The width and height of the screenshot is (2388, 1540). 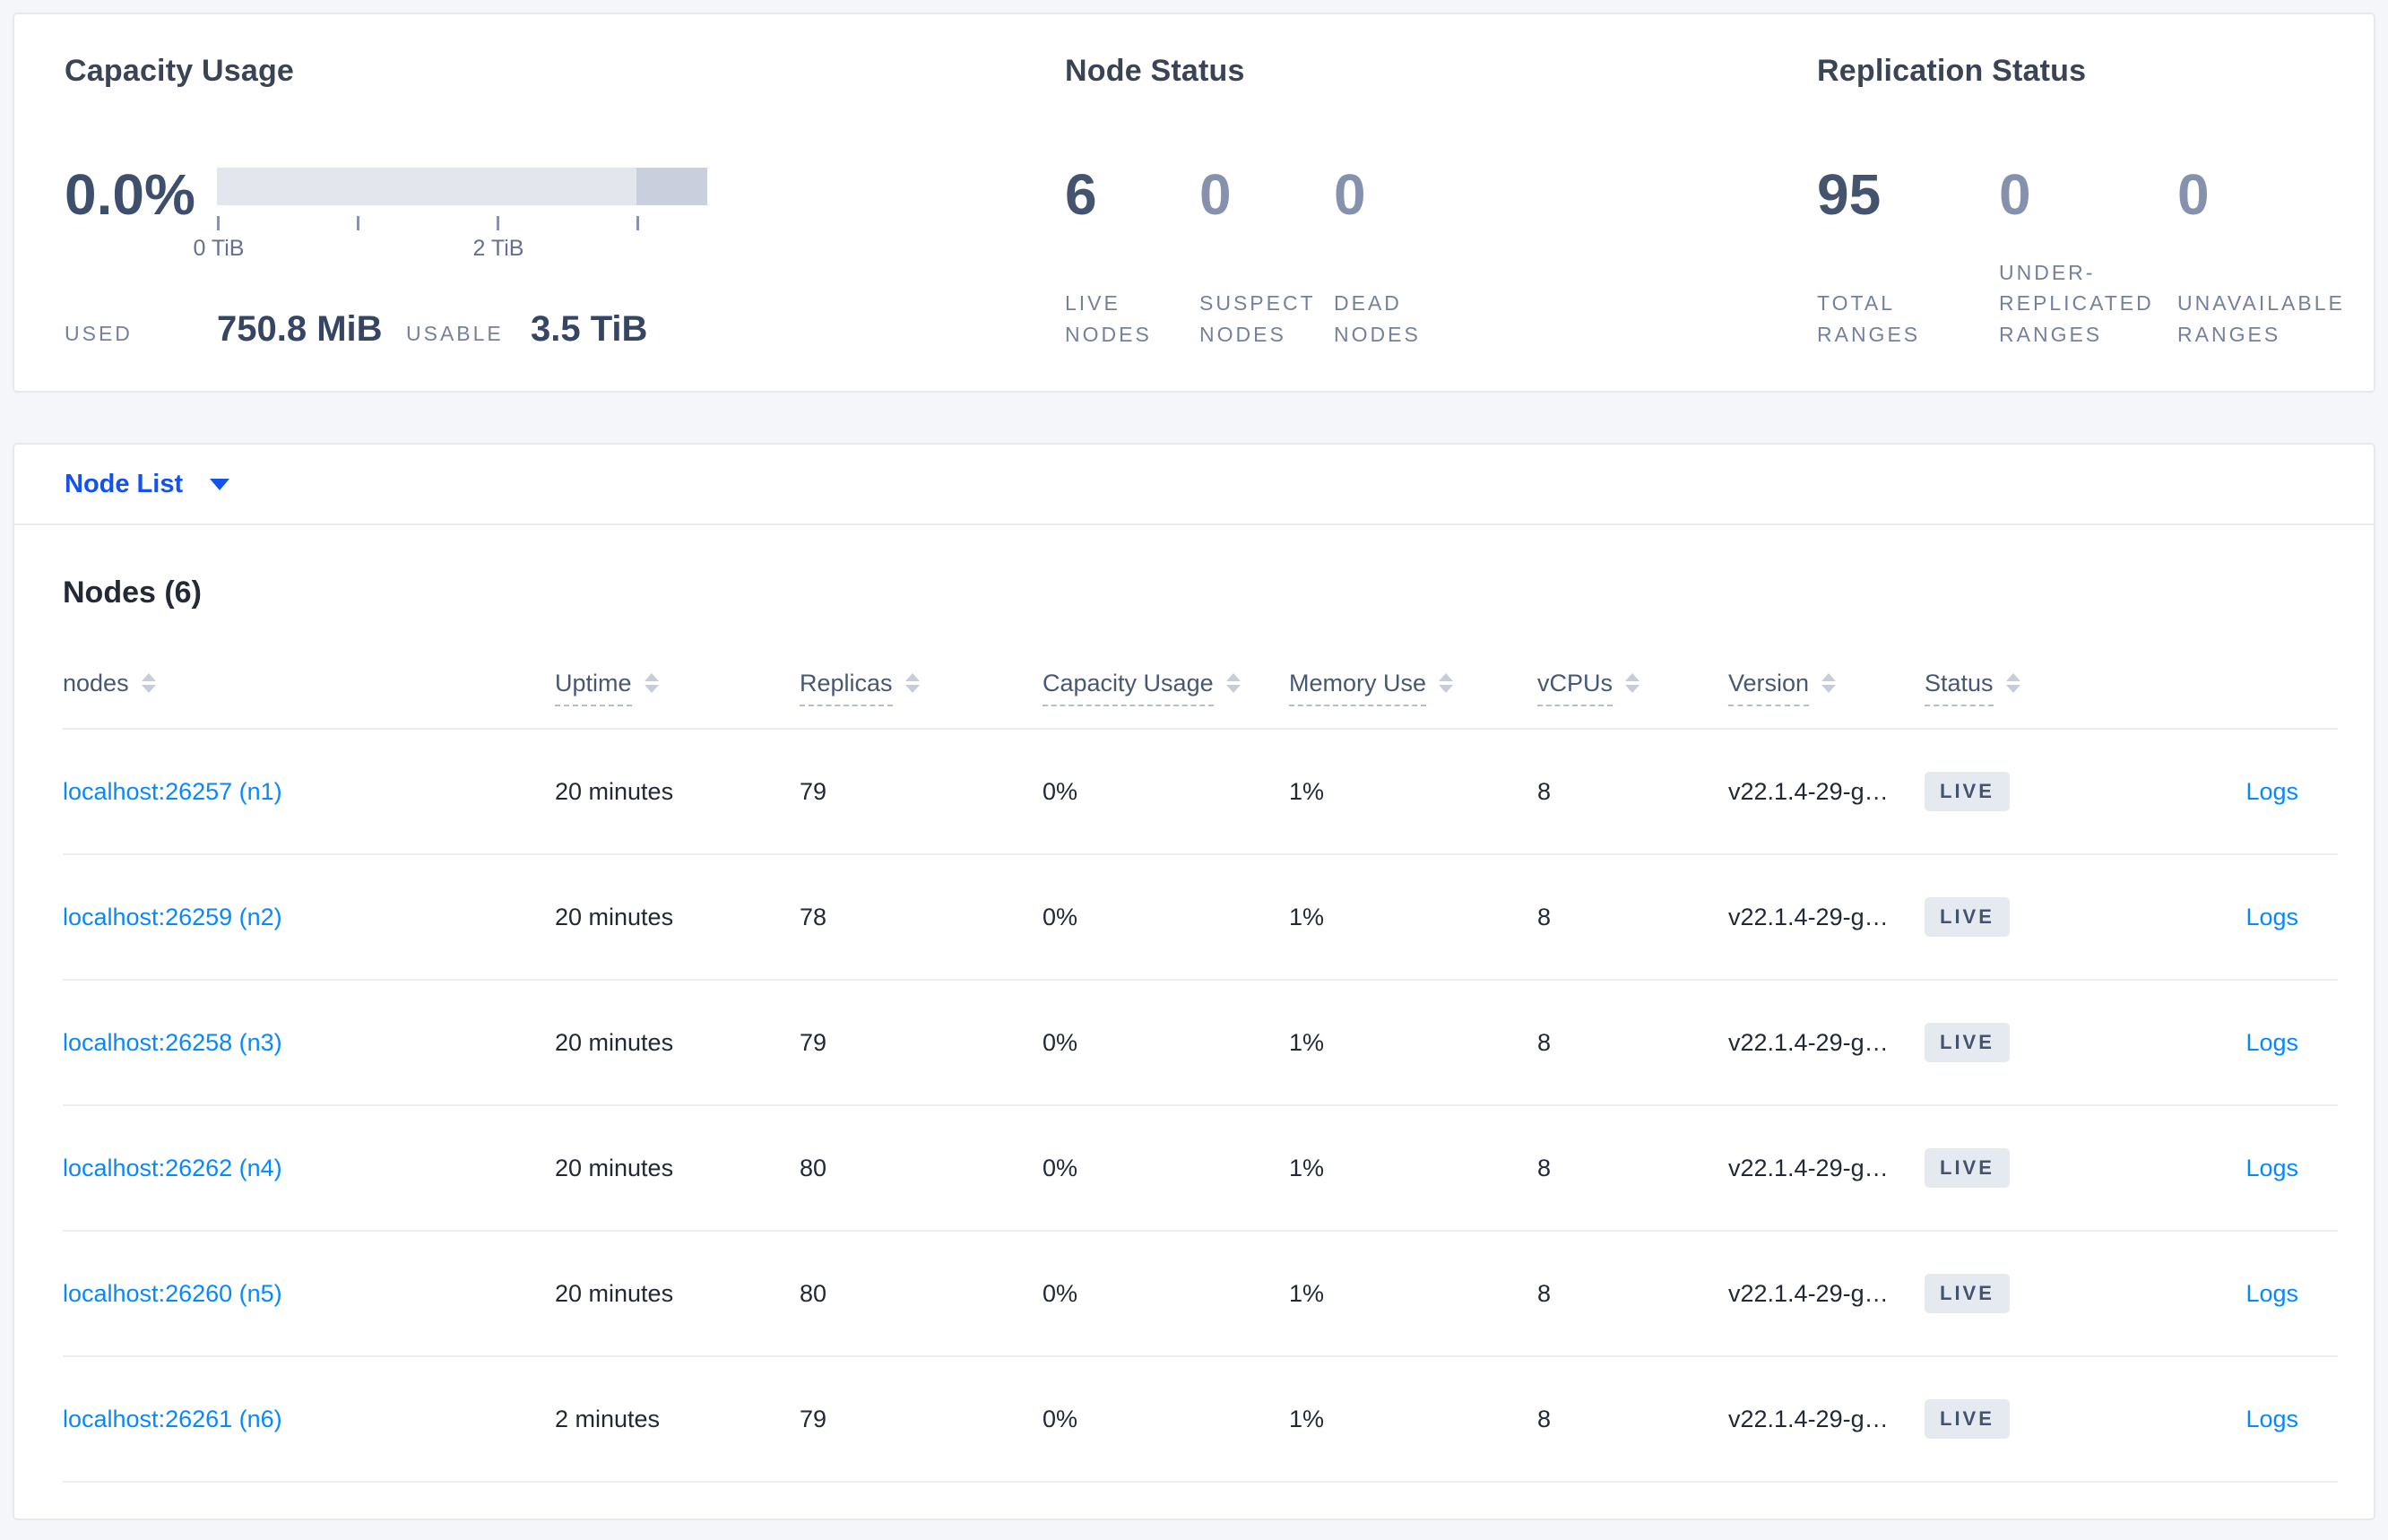 What do you see at coordinates (1155, 71) in the screenshot?
I see `node-status-title: Node Status` at bounding box center [1155, 71].